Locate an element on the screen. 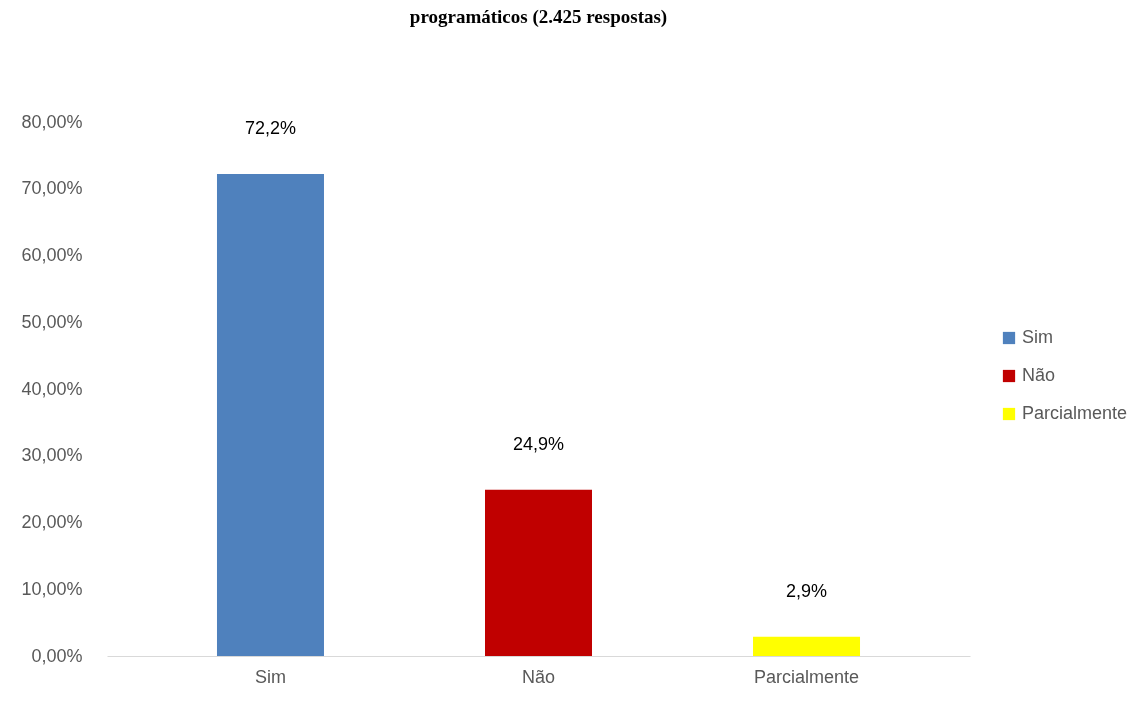  legend-label: Não is located at coordinates (1039, 375).